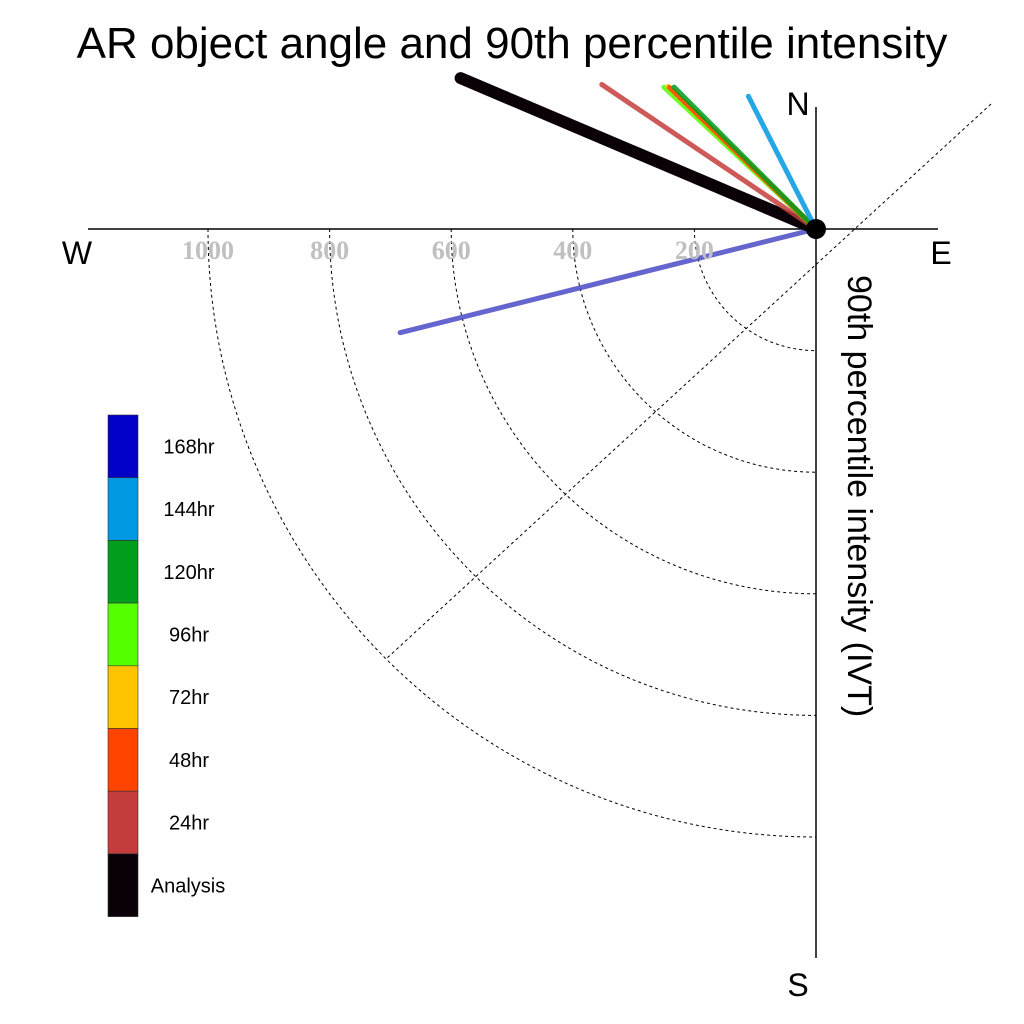 The width and height of the screenshot is (1024, 1024). I want to click on series-lines, so click(609, 204).